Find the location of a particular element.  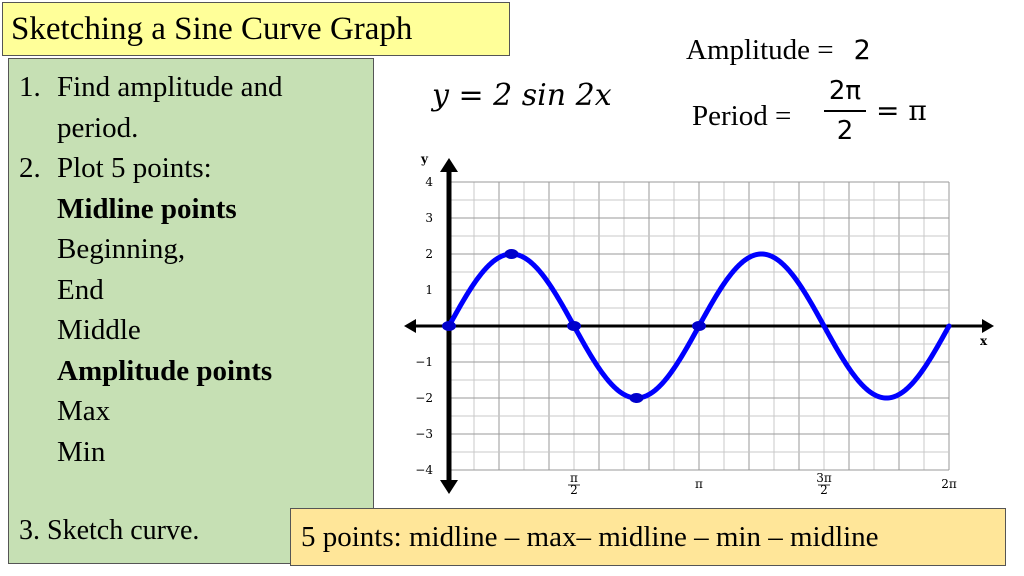

amplitude-label: Amplitude = is located at coordinates (760, 50).